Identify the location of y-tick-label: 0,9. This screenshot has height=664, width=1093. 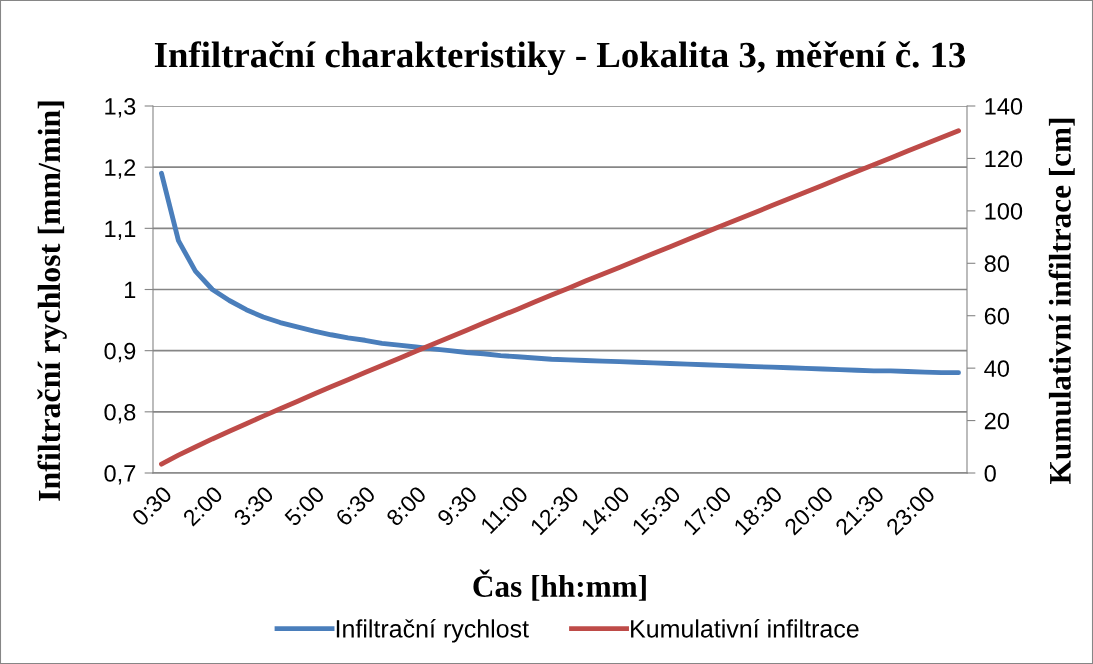
(120, 352).